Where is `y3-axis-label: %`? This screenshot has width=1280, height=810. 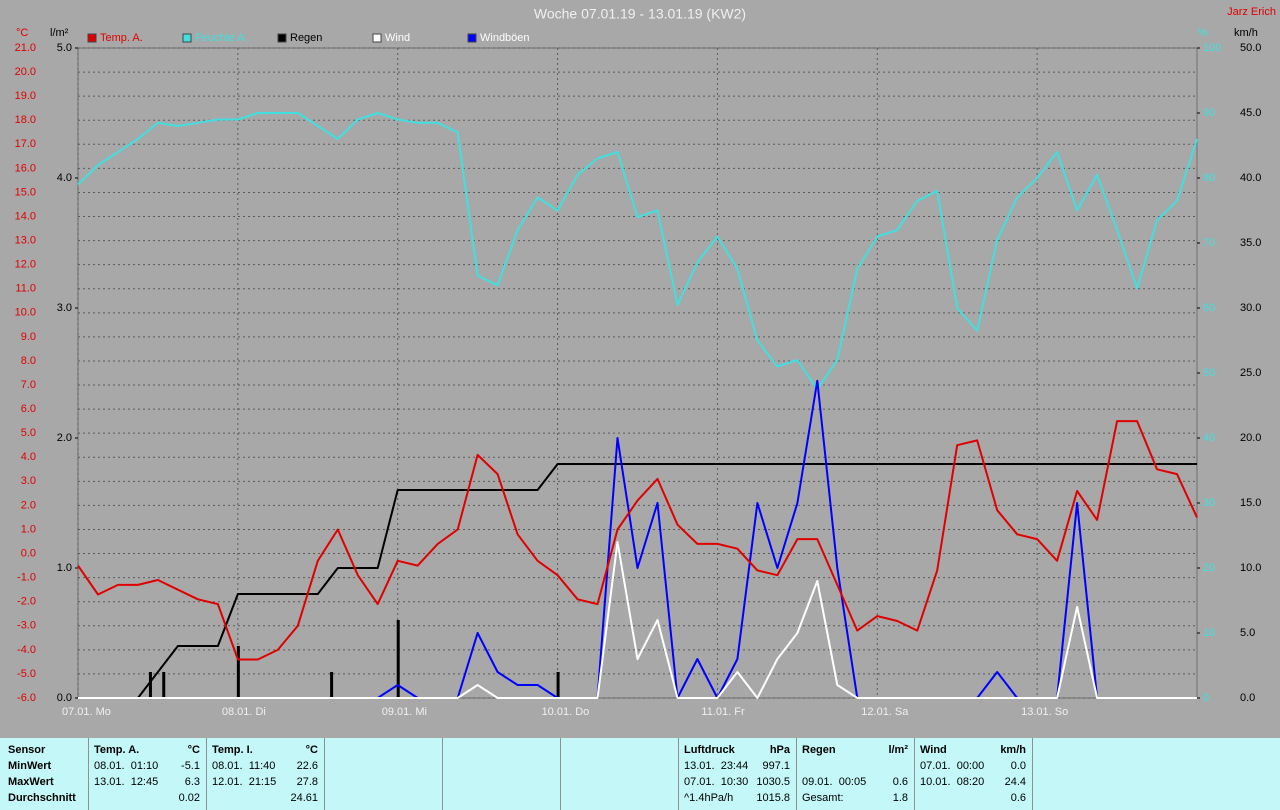
y3-axis-label: % is located at coordinates (1203, 33).